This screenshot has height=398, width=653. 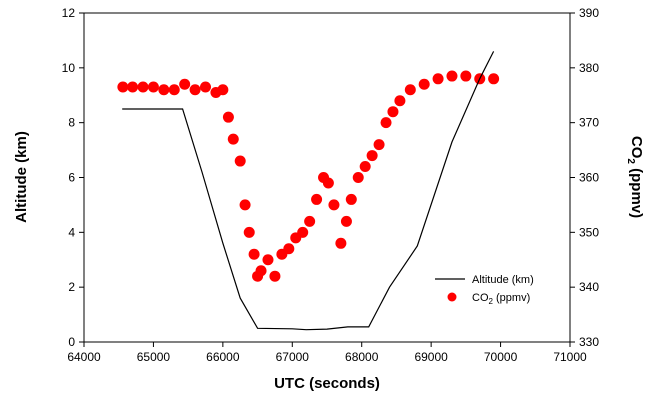 I want to click on x-tick-label: 71000, so click(x=570, y=357).